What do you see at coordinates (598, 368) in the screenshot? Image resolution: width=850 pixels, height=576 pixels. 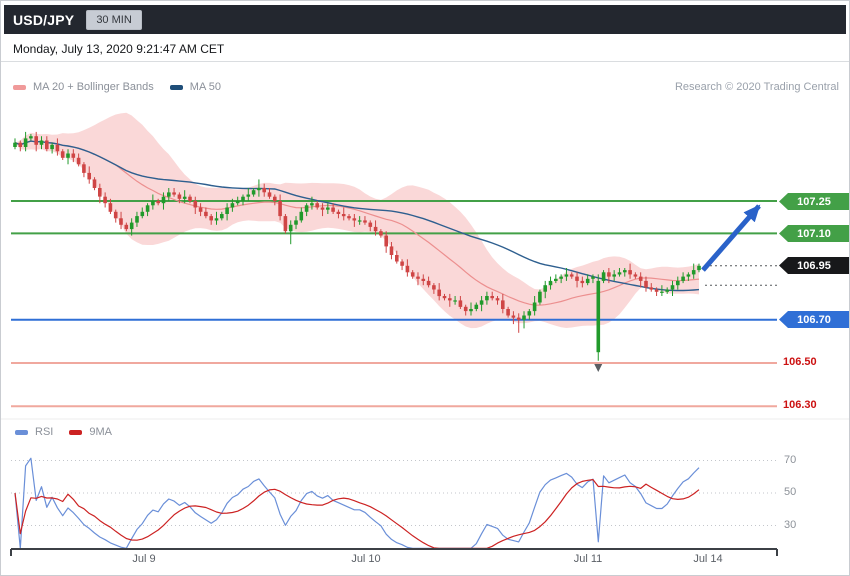 I see `spike-low-marker-icon` at bounding box center [598, 368].